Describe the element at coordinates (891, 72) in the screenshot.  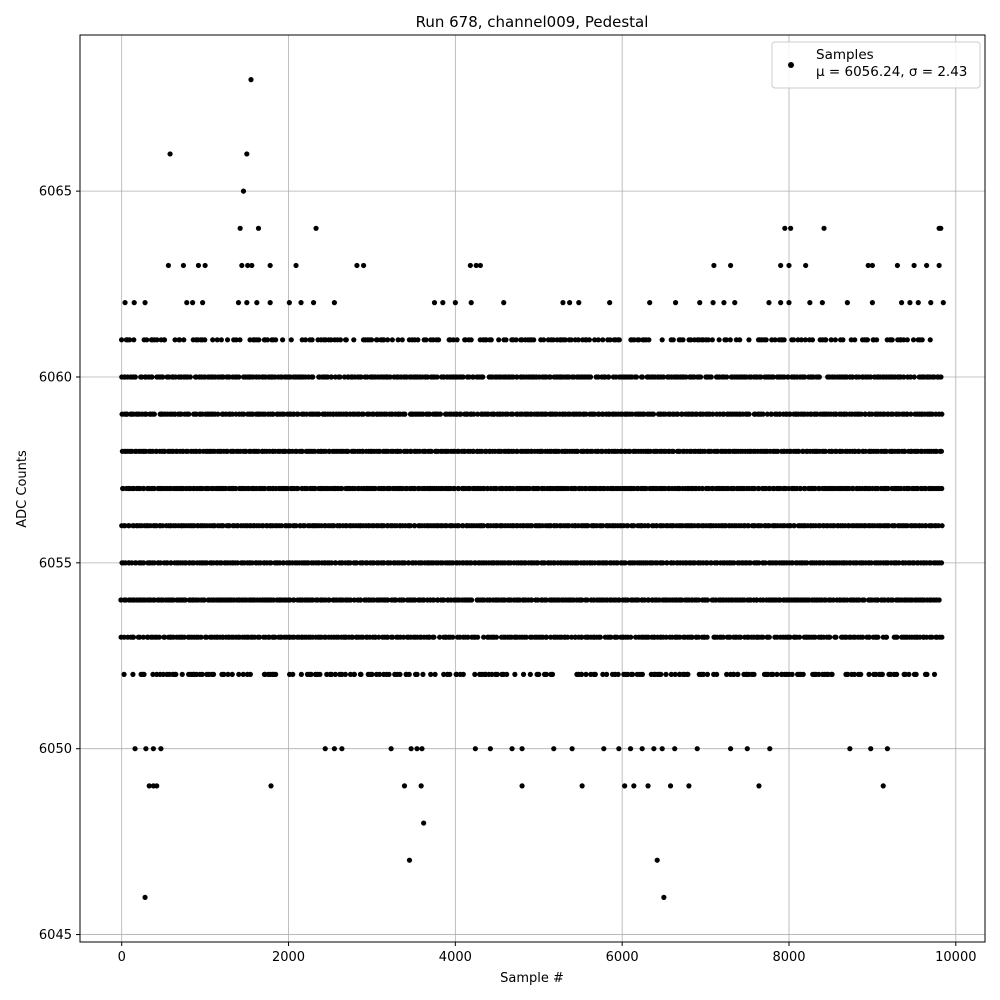
I see `legend-stats: μ = 6056.24, σ = 2.43` at that location.